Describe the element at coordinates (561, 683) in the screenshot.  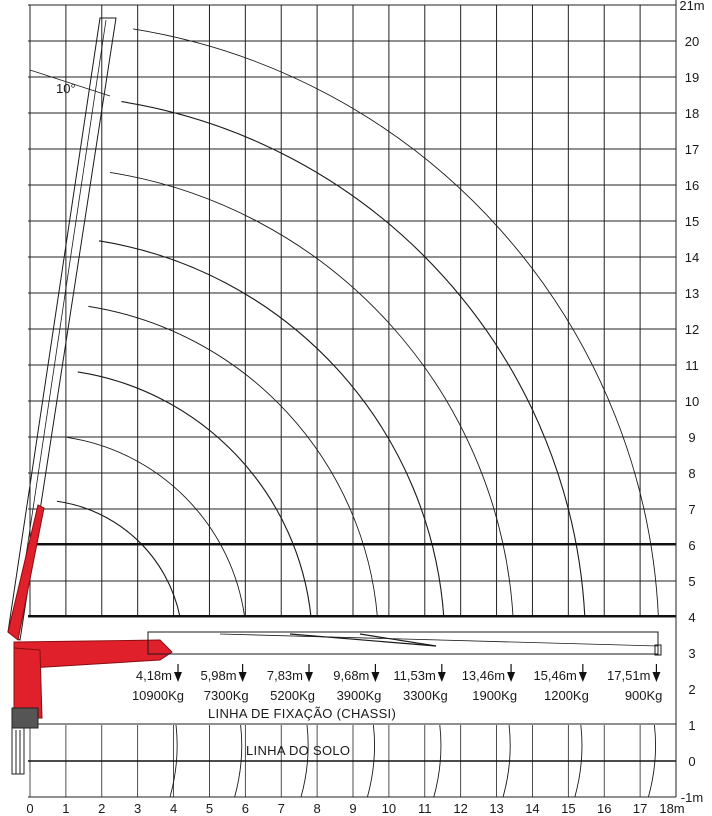
I see `reach-marker: 15,46m 1200Kg` at that location.